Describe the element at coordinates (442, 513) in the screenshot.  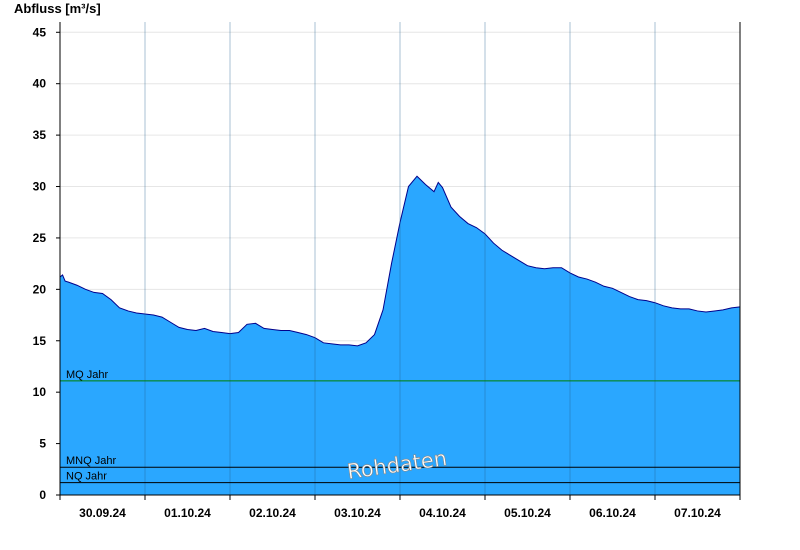
I see `x-tick-label: 04.10.24` at that location.